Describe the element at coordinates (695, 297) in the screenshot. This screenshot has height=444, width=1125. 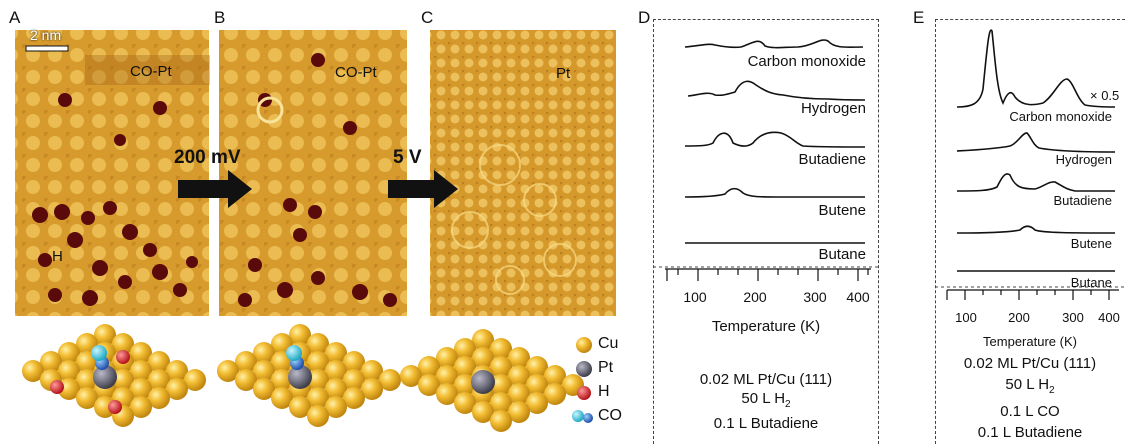
I see `tick-d-100: 100` at that location.